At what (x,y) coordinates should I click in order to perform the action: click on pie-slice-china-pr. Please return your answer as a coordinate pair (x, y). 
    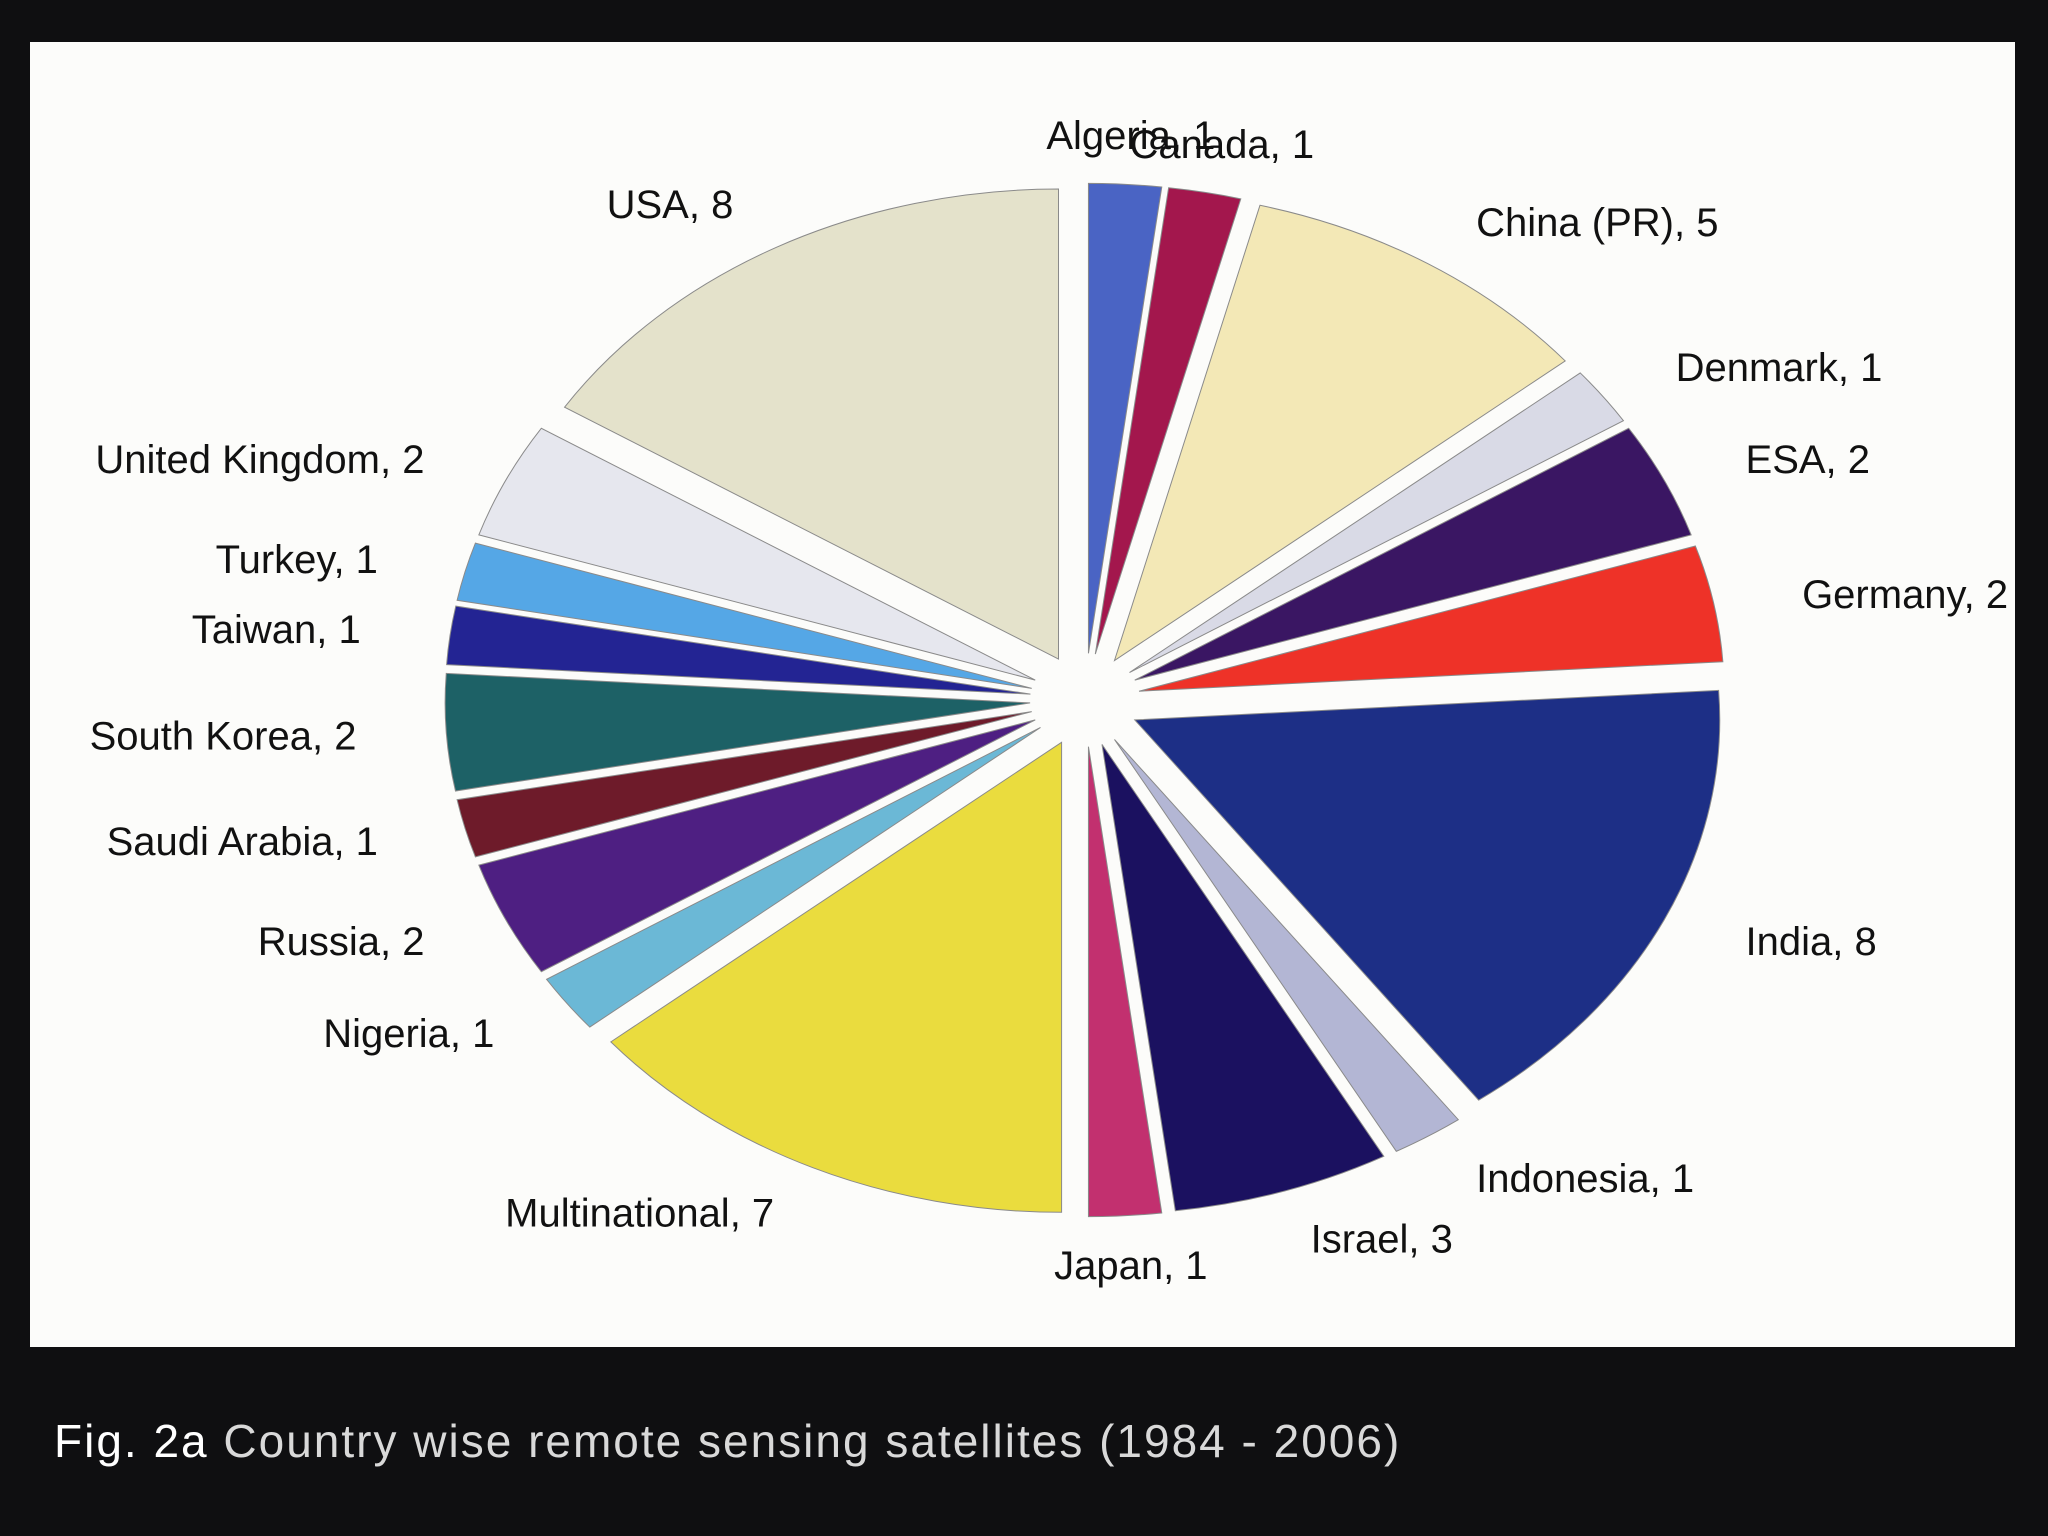
    Looking at the image, I should click on (1340, 433).